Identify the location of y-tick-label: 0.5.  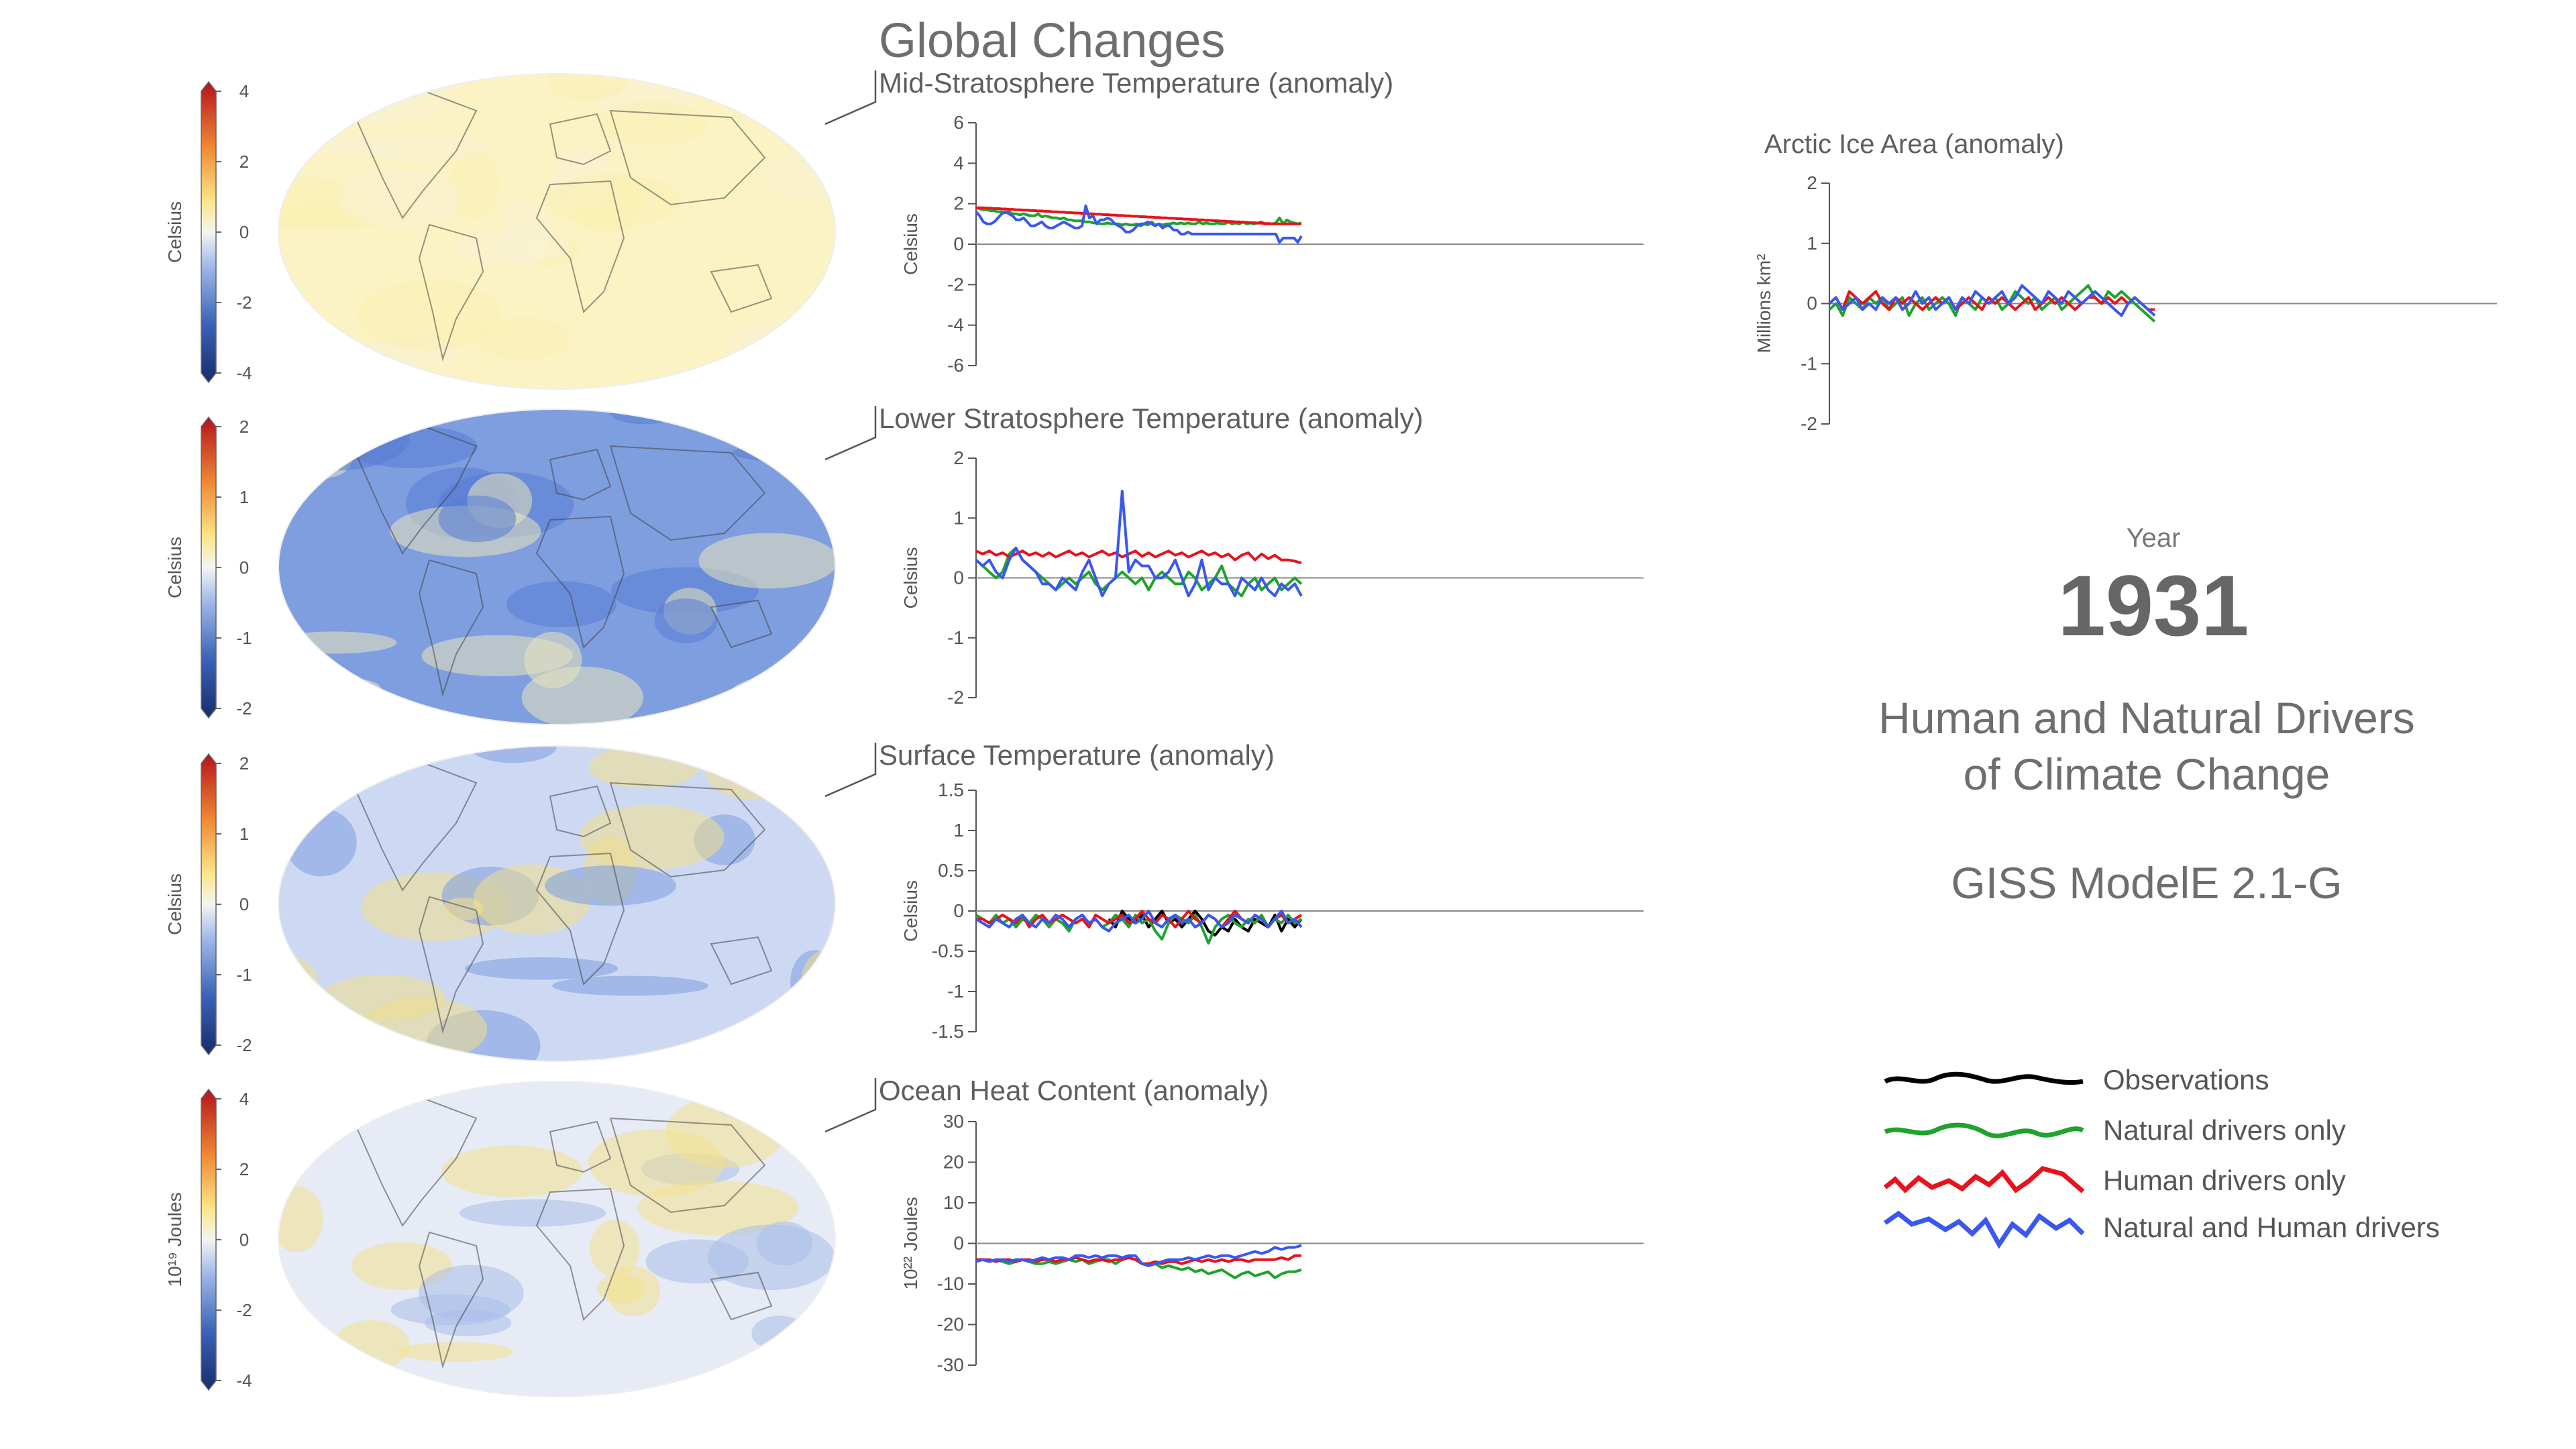
(951, 870).